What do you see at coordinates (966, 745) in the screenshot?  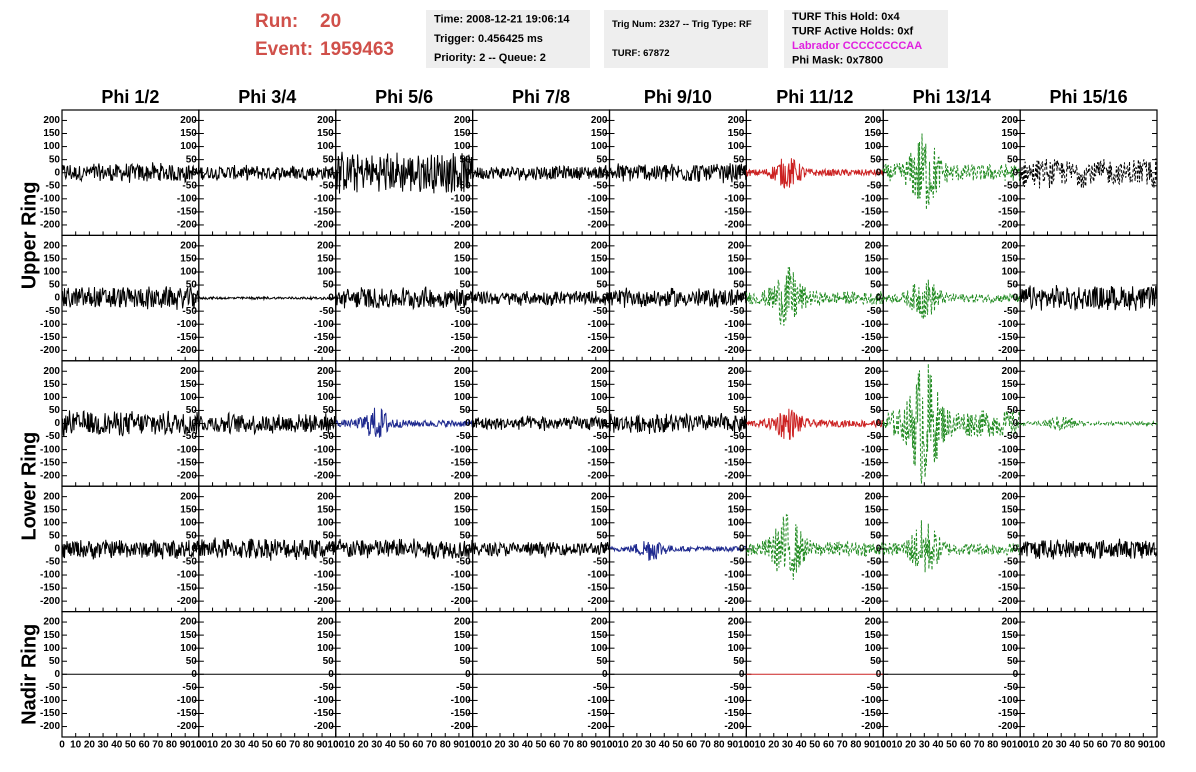 I see `x-tick-label: 60` at bounding box center [966, 745].